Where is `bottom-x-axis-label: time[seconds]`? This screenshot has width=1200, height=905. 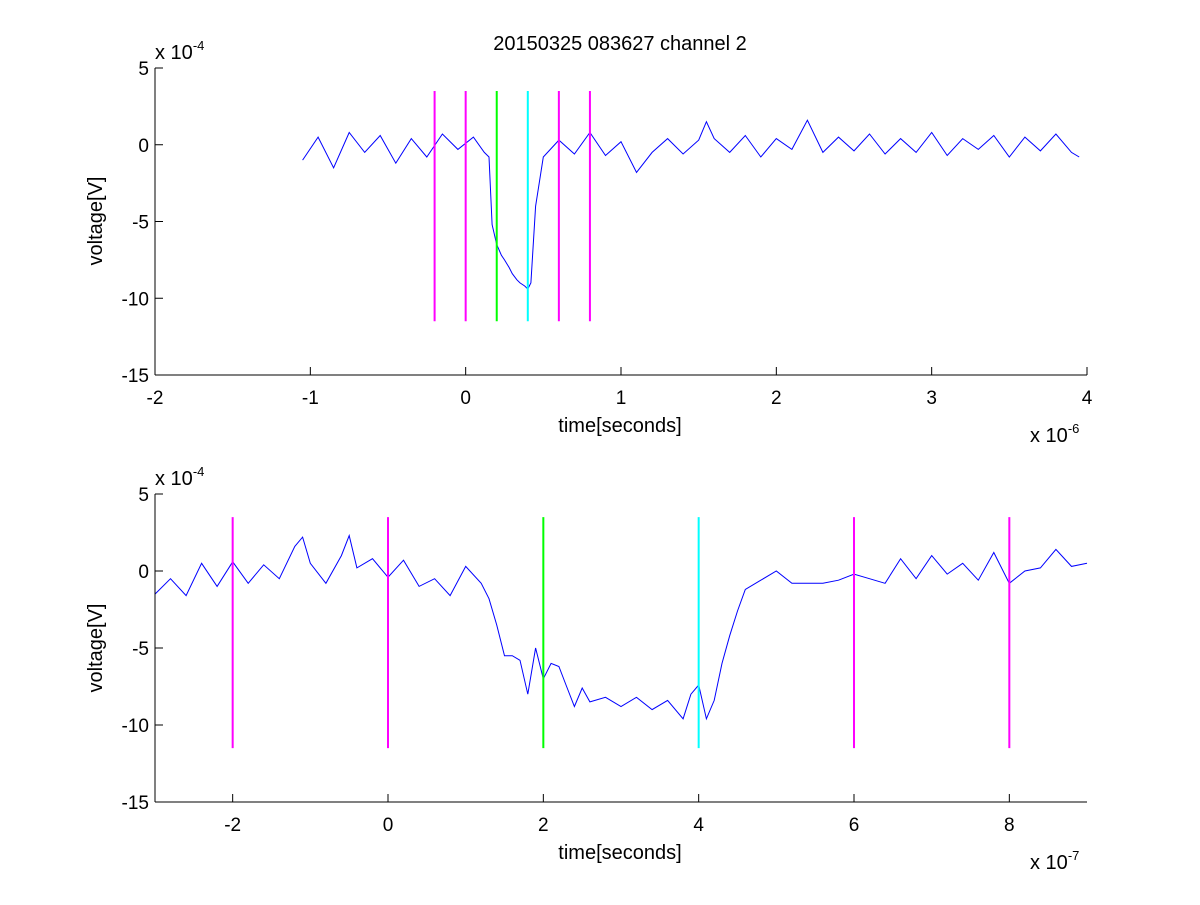 bottom-x-axis-label: time[seconds] is located at coordinates (619, 853).